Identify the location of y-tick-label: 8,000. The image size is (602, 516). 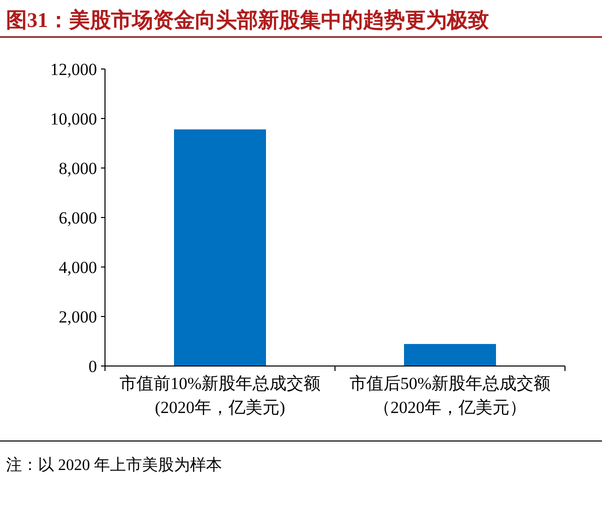
(77, 168).